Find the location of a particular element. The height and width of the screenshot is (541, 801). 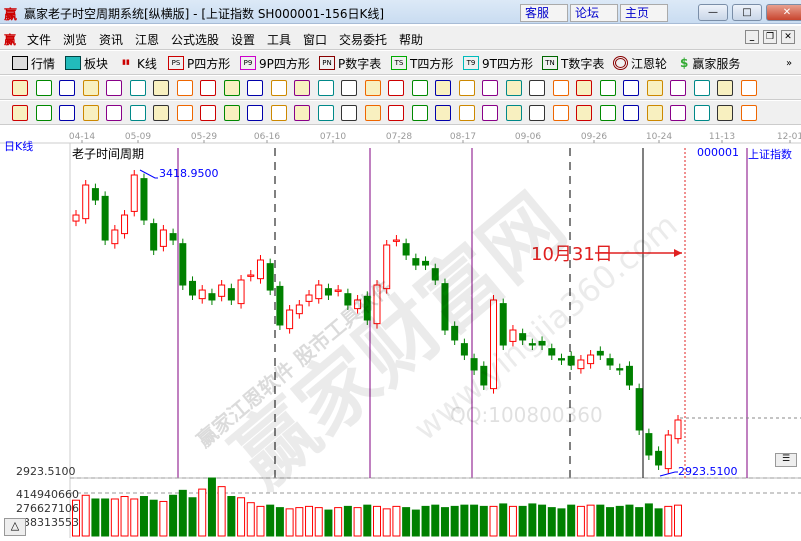

chart-tool-22-icon is located at coordinates (537, 88).